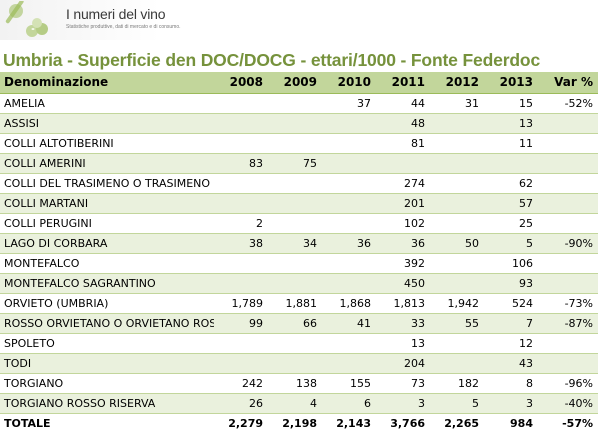 The height and width of the screenshot is (433, 598). What do you see at coordinates (403, 422) in the screenshot?
I see `total-value-2011-cell: 3,766` at bounding box center [403, 422].